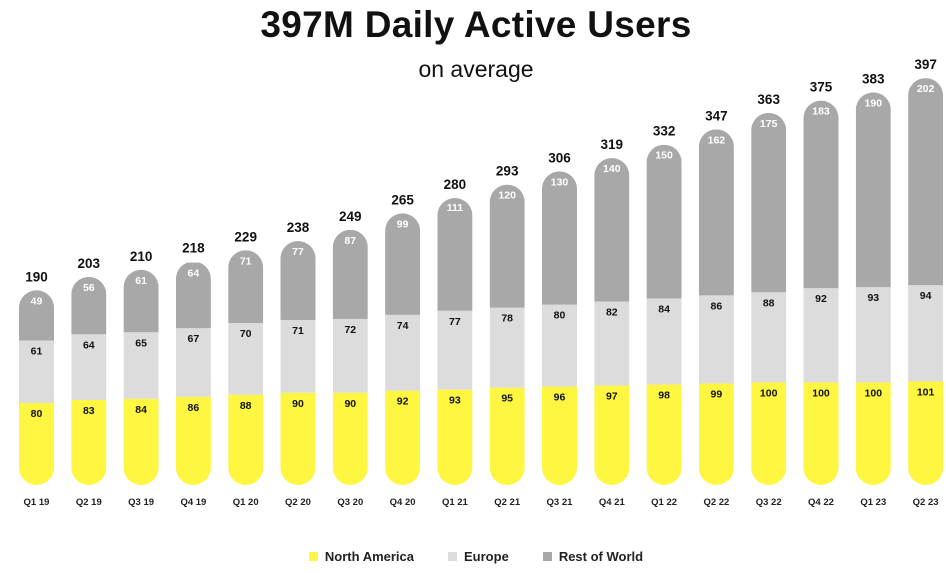  Describe the element at coordinates (873, 78) in the screenshot. I see `total-label: 383` at that location.